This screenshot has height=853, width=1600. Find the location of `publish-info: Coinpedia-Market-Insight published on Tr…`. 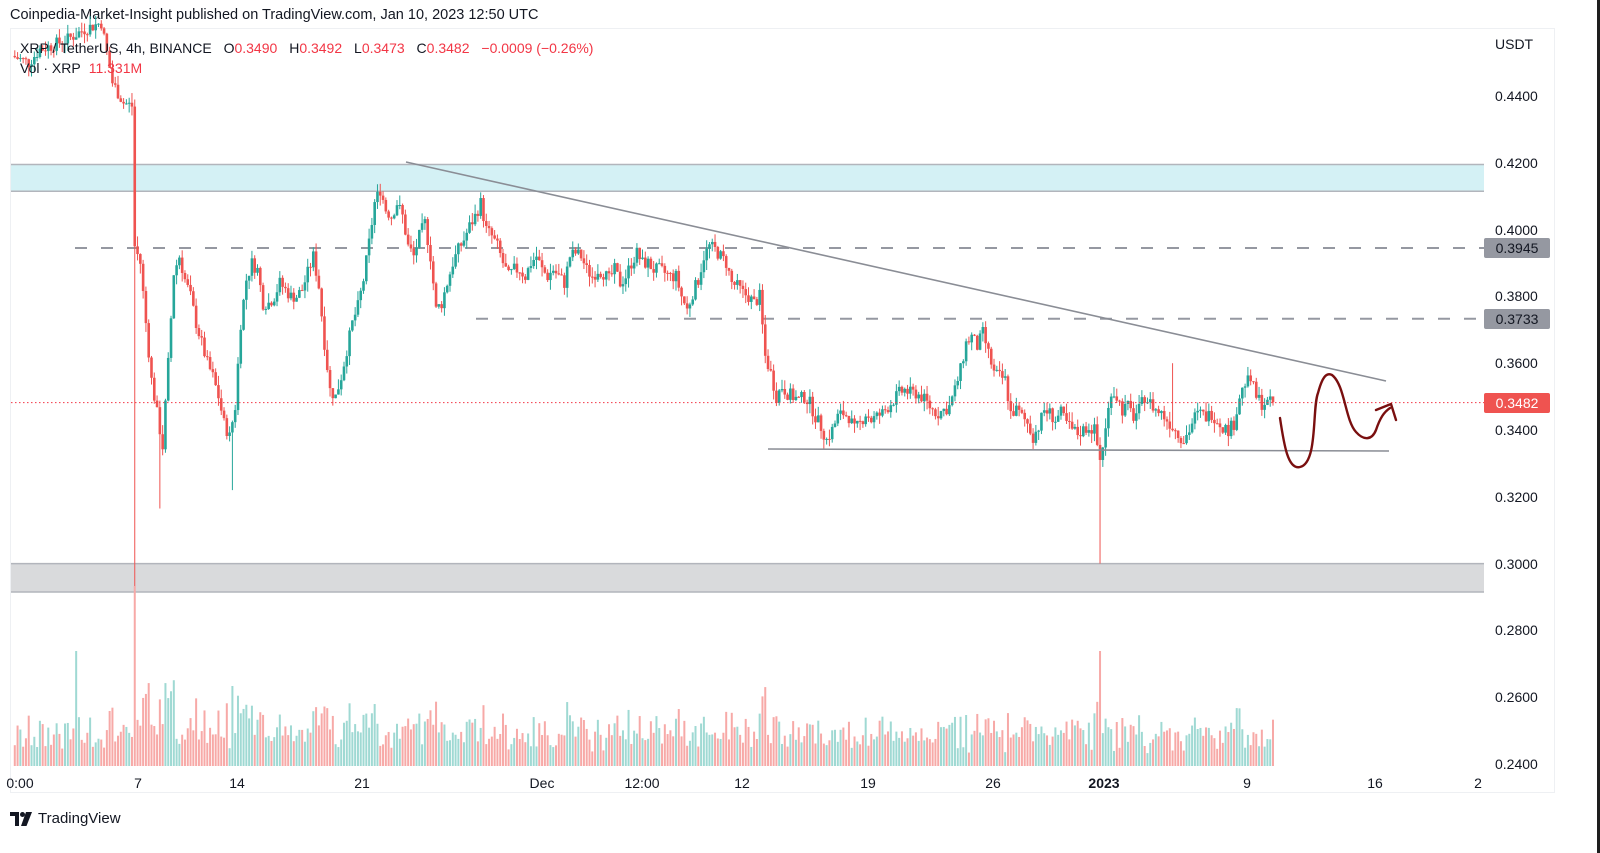

publish-info: Coinpedia-Market-Insight published on Tr… is located at coordinates (274, 15).